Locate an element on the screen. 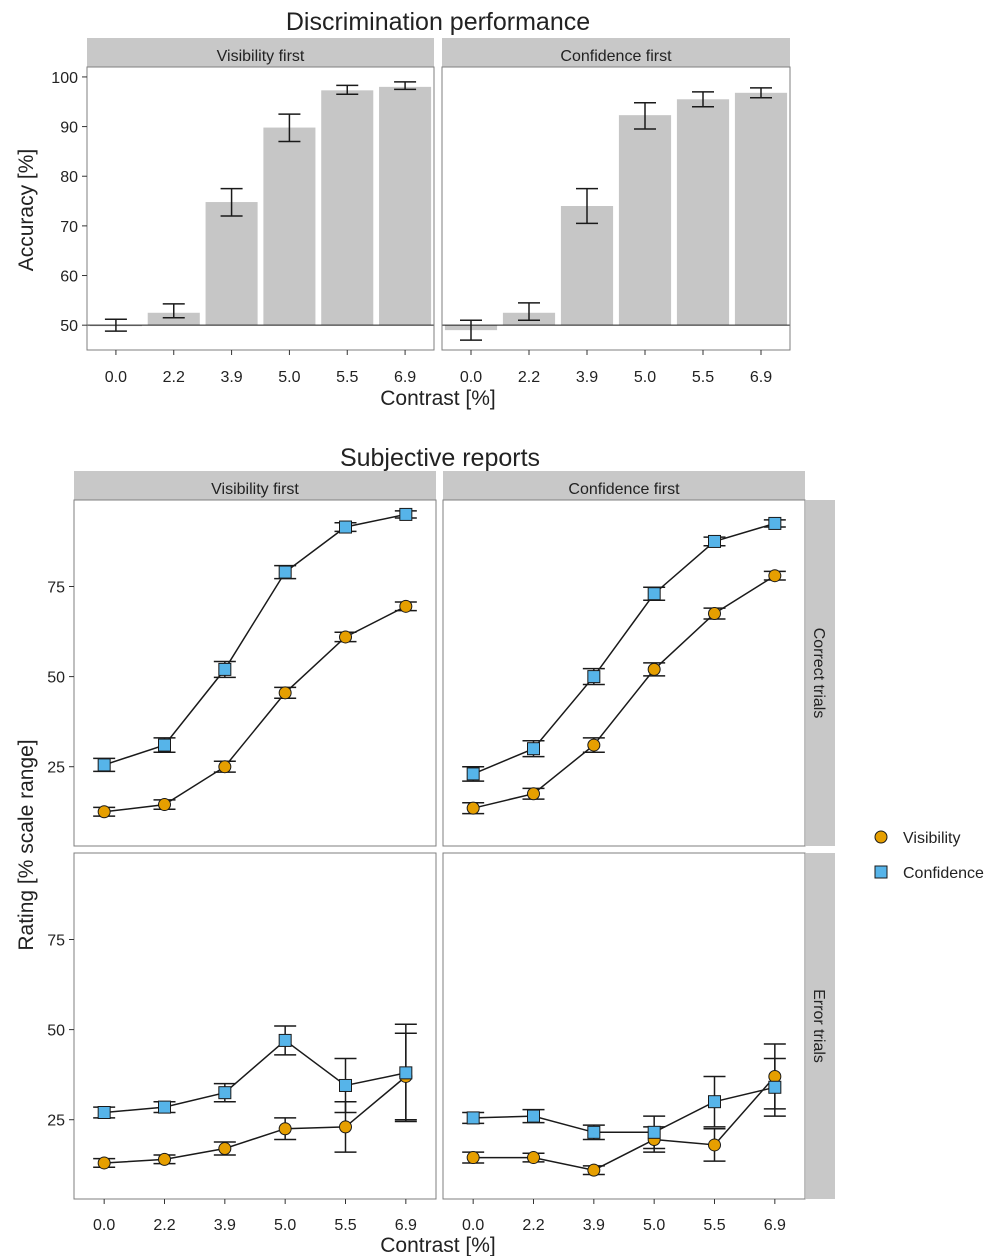 The height and width of the screenshot is (1256, 1005). bottom-chart-xlabel: Contrast [%] is located at coordinates (438, 1245).